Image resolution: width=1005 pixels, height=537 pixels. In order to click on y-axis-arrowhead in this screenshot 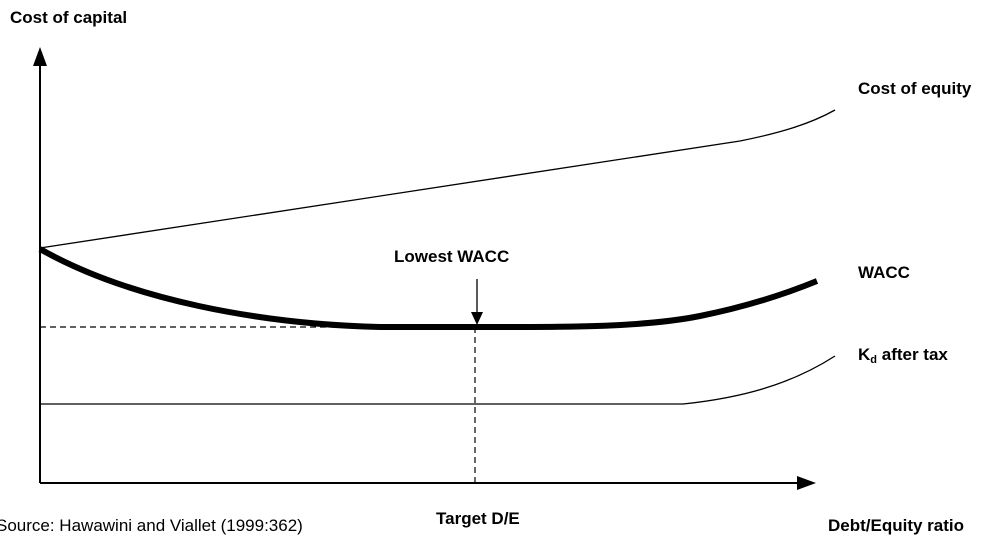, I will do `click(40, 56)`.